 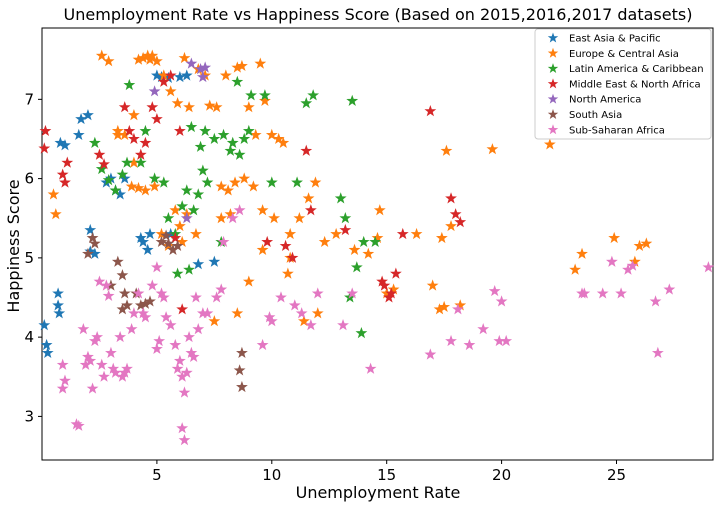 What do you see at coordinates (553, 114) in the screenshot?
I see `legend-marker-south-asia` at bounding box center [553, 114].